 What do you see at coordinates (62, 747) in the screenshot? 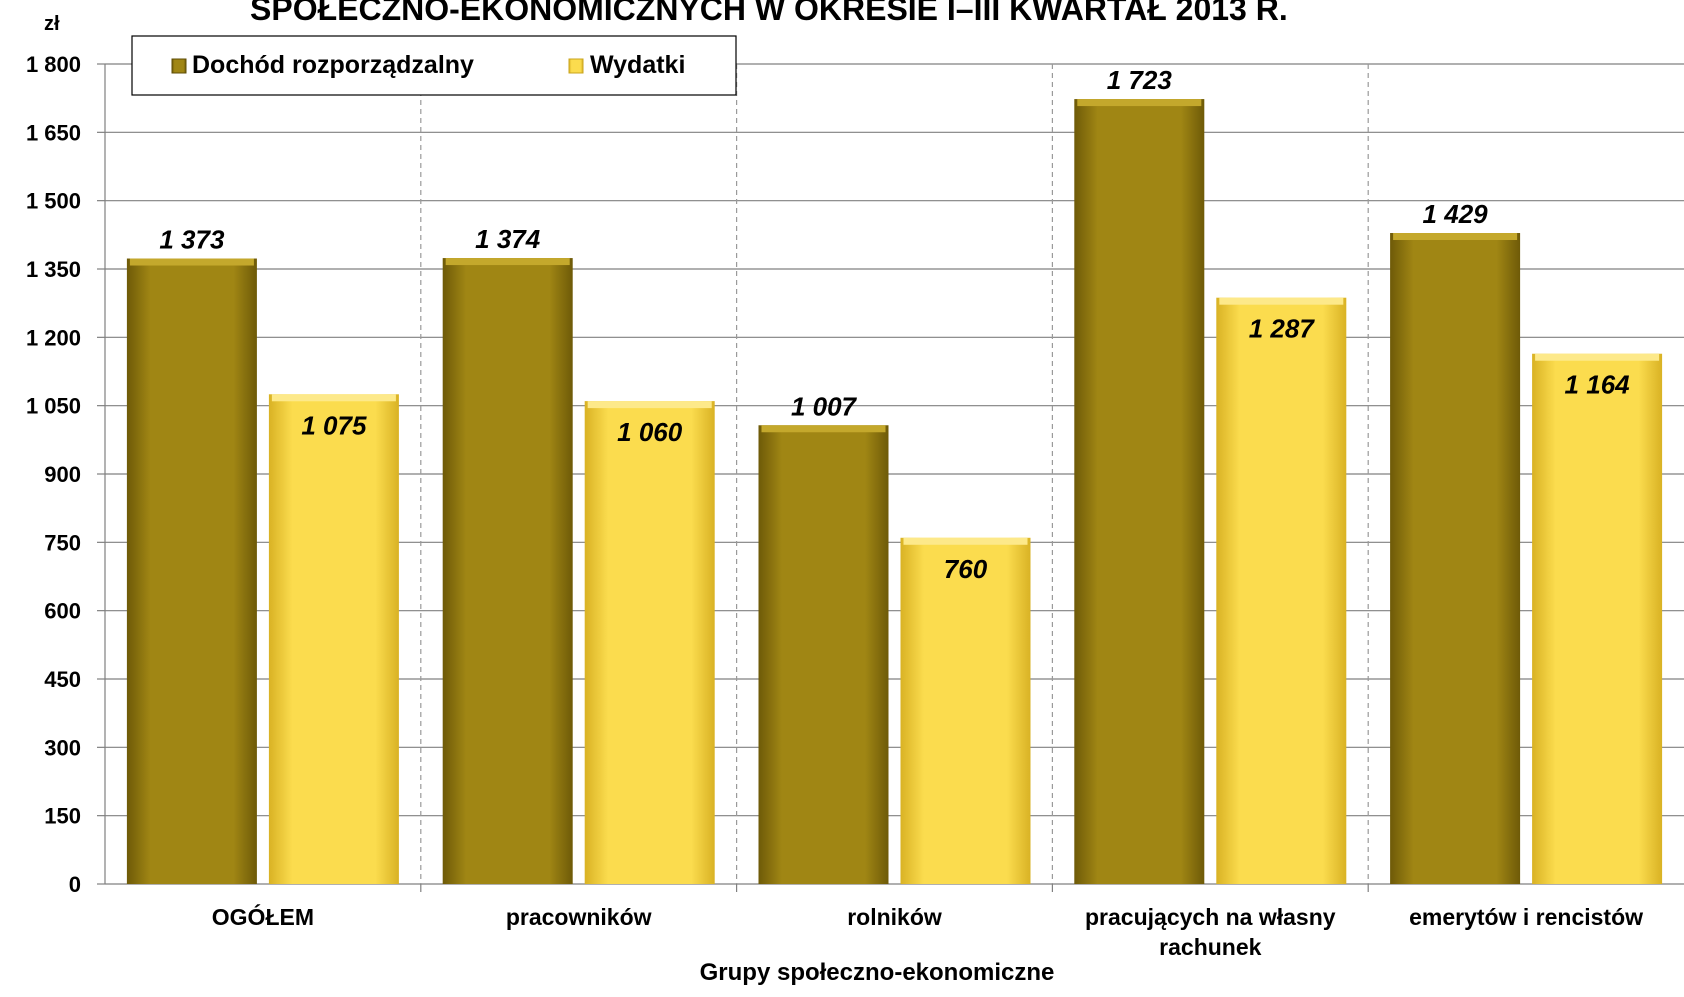
I see `y-tick-label: 300` at bounding box center [62, 747].